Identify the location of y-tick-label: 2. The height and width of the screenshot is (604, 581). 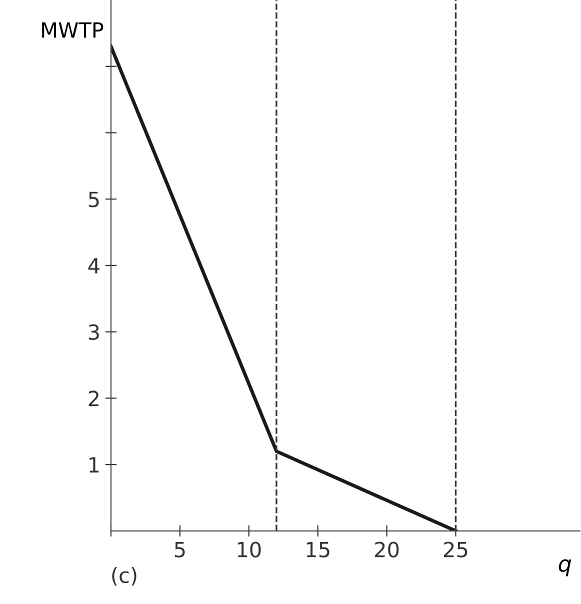
(93, 398).